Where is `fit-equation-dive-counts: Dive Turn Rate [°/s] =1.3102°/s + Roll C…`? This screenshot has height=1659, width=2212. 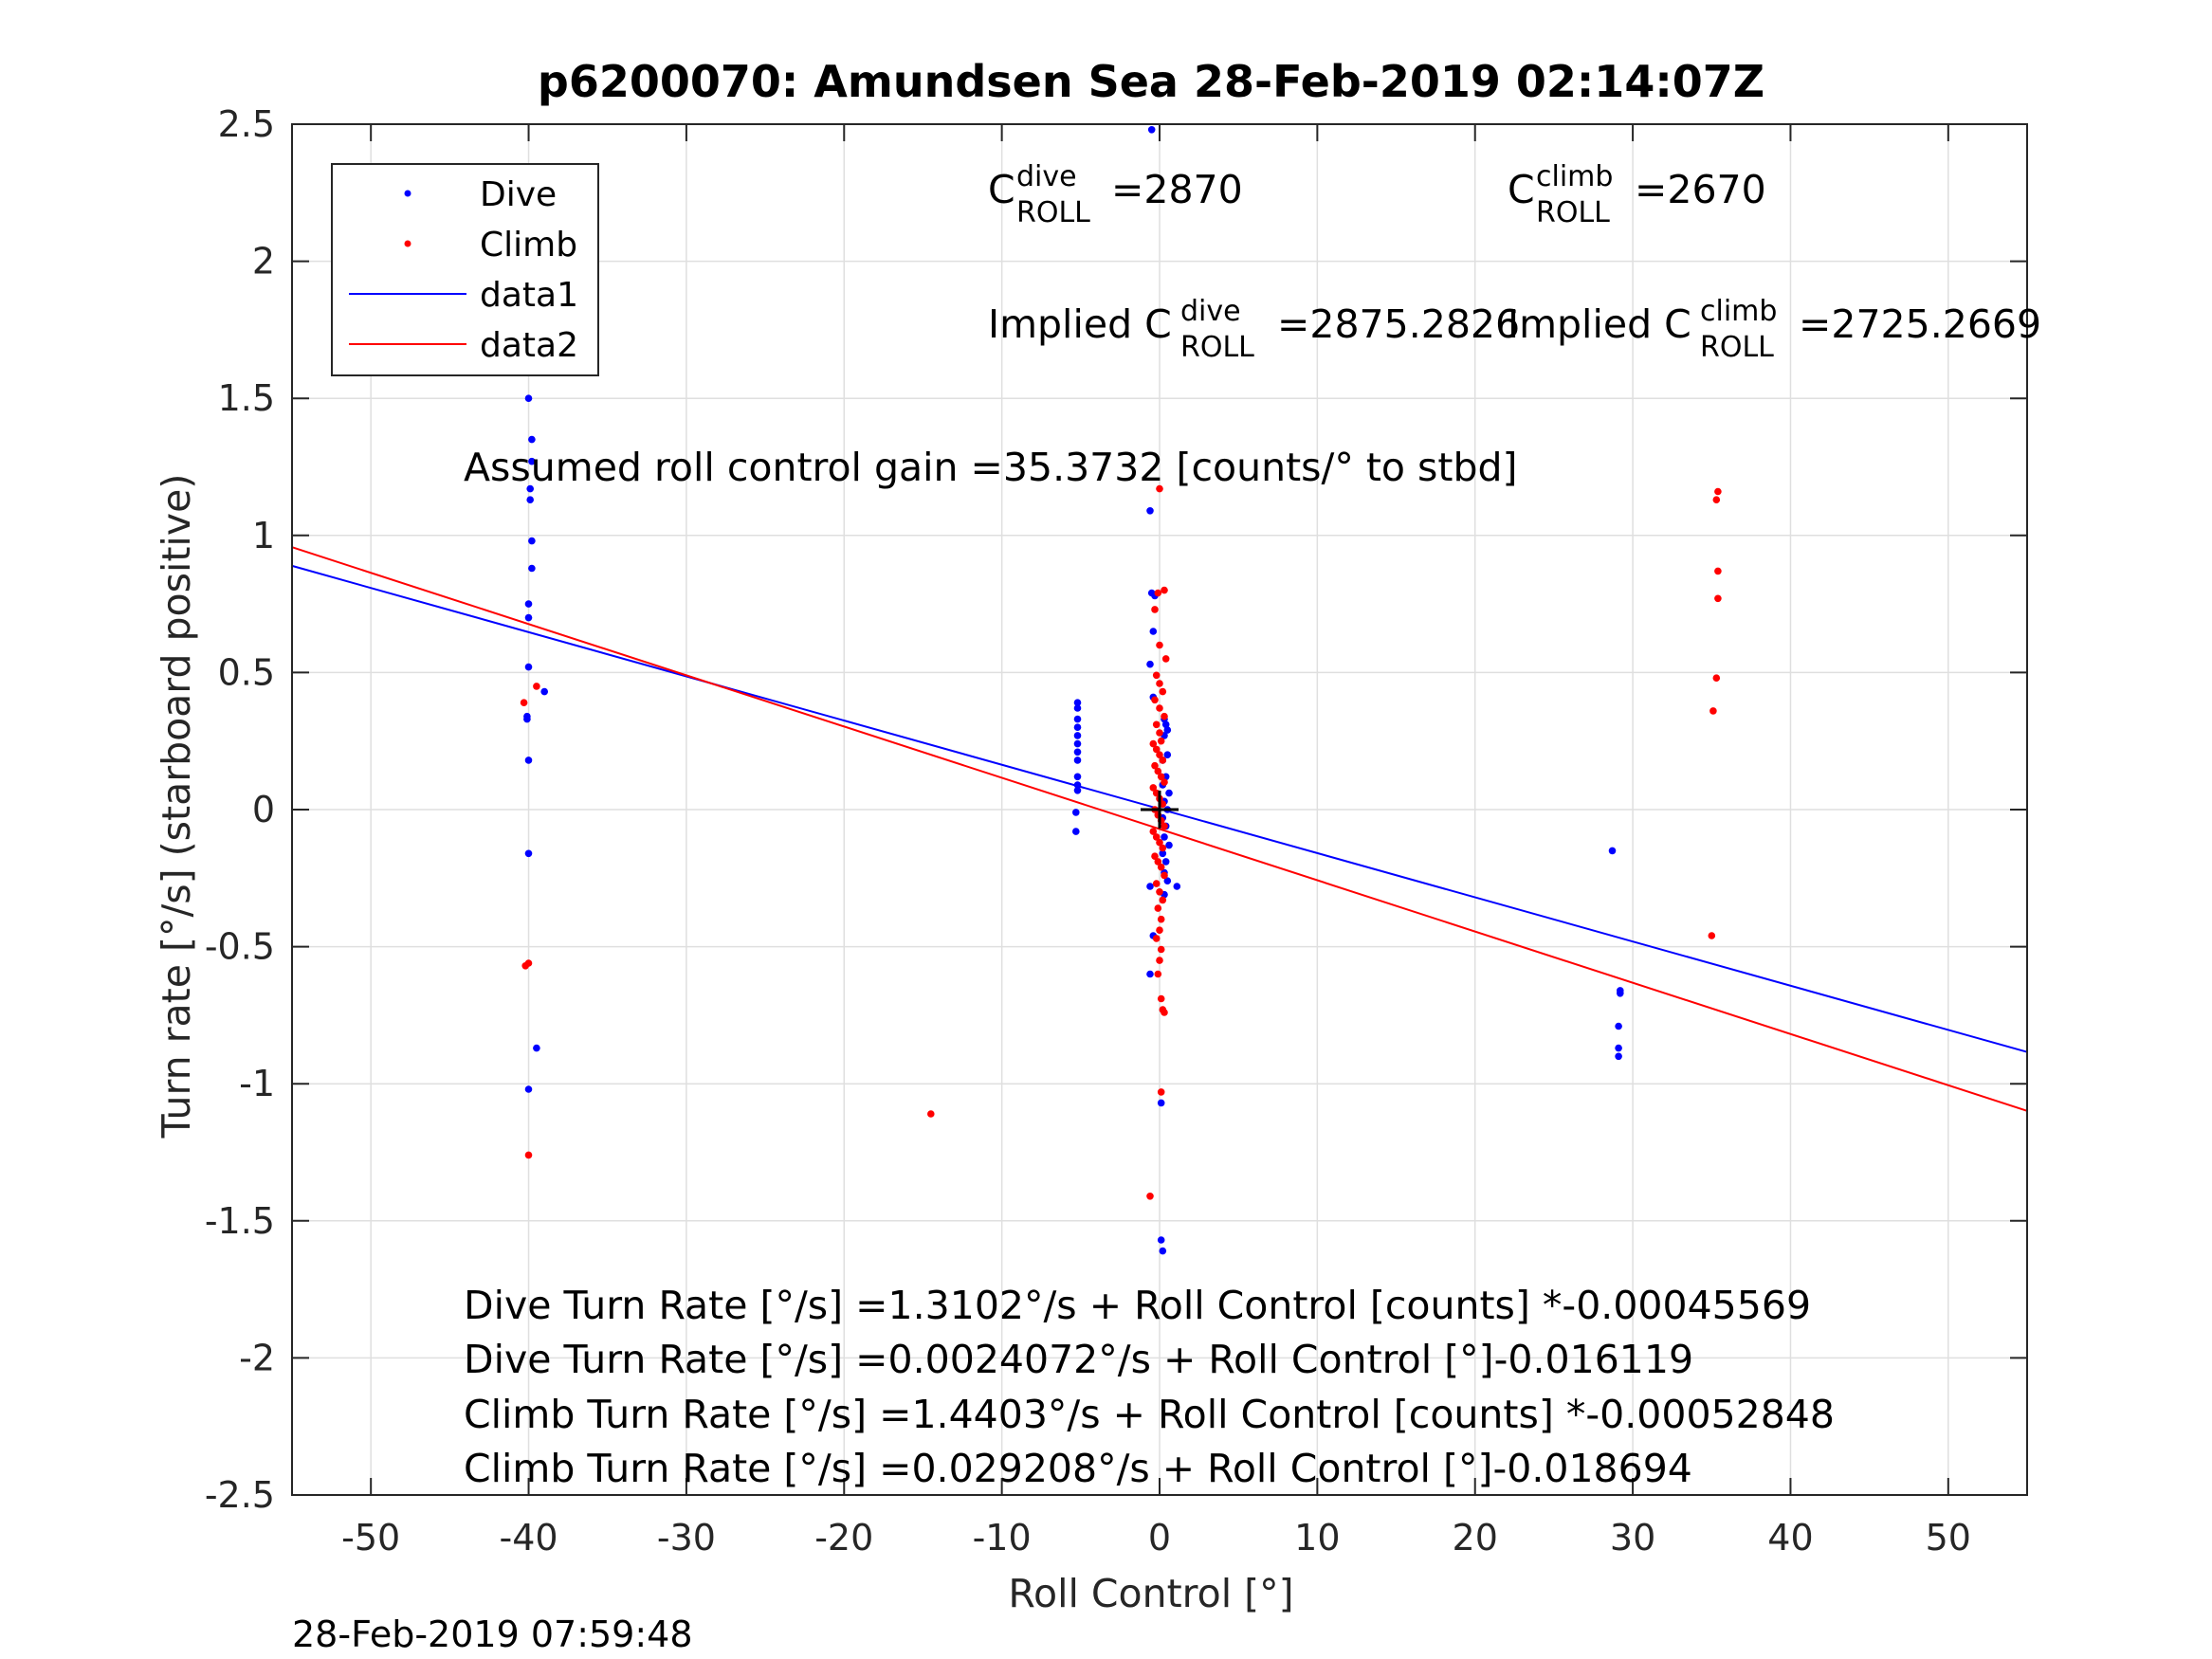 fit-equation-dive-counts: Dive Turn Rate [°/s] =1.3102°/s + Roll C… is located at coordinates (1137, 1305).